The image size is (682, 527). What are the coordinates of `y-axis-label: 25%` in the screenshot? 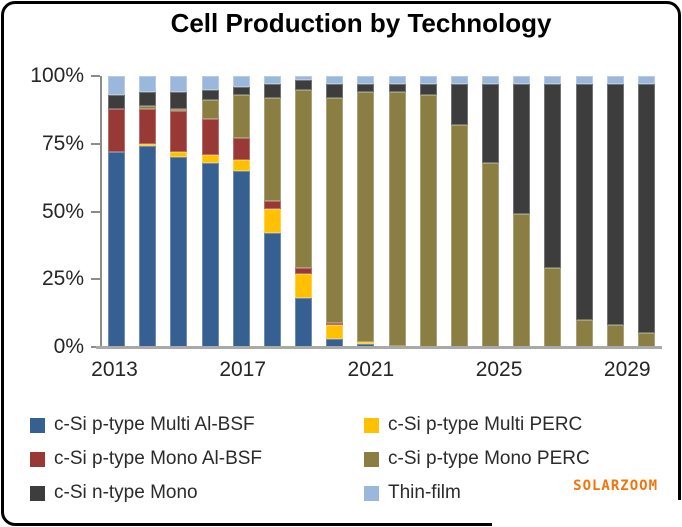 It's located at (62, 279).